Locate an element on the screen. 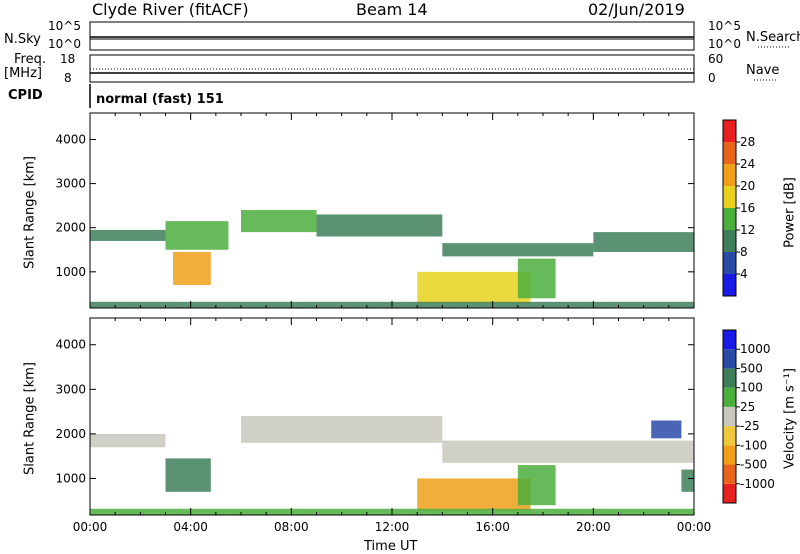  freq-bottom-tick: 8 is located at coordinates (68, 78).